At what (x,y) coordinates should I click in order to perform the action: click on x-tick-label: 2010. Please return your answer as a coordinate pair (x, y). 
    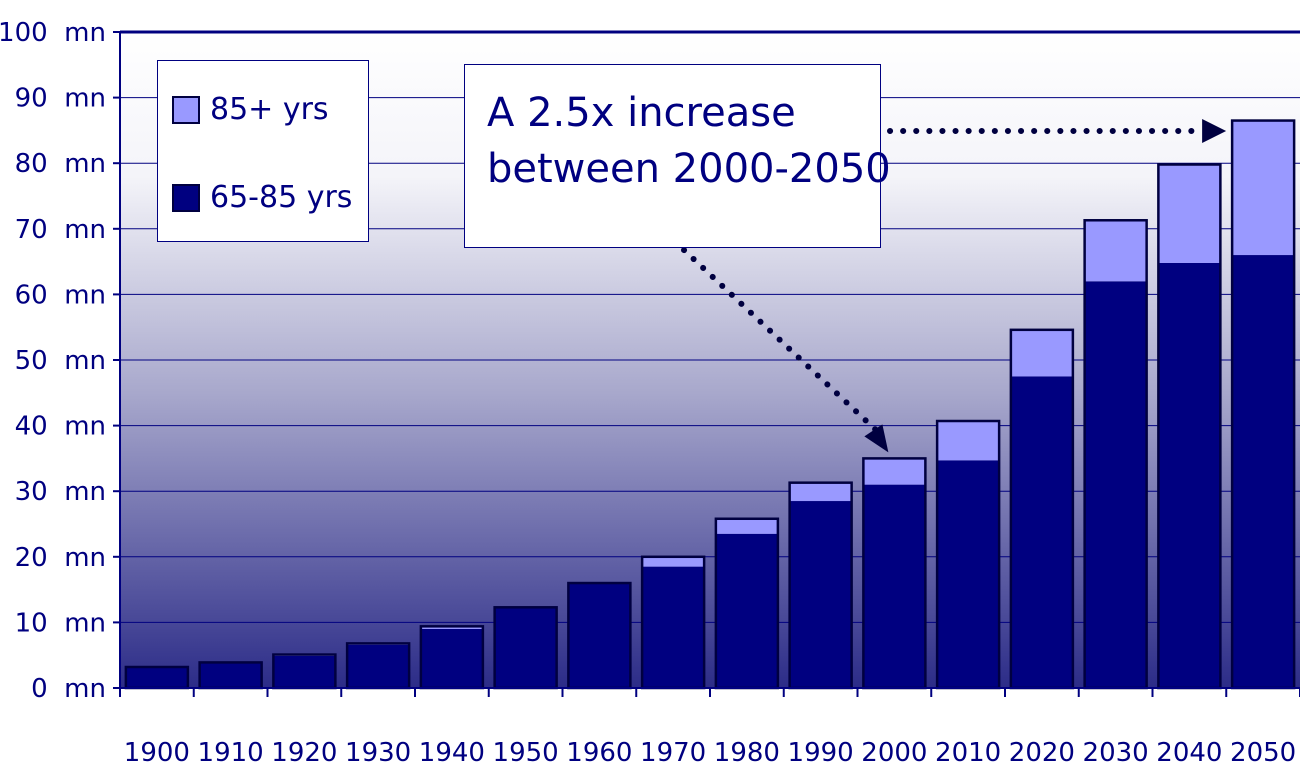
    Looking at the image, I should click on (968, 753).